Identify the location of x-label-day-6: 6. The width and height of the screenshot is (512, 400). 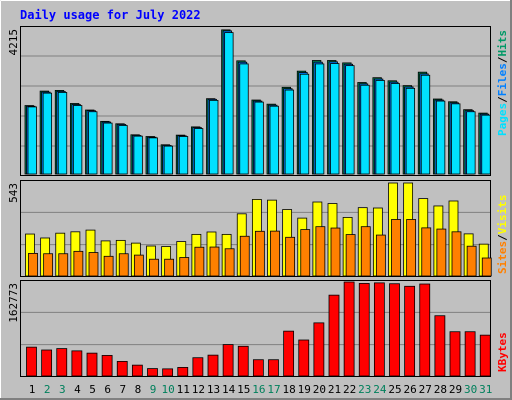
(107, 389).